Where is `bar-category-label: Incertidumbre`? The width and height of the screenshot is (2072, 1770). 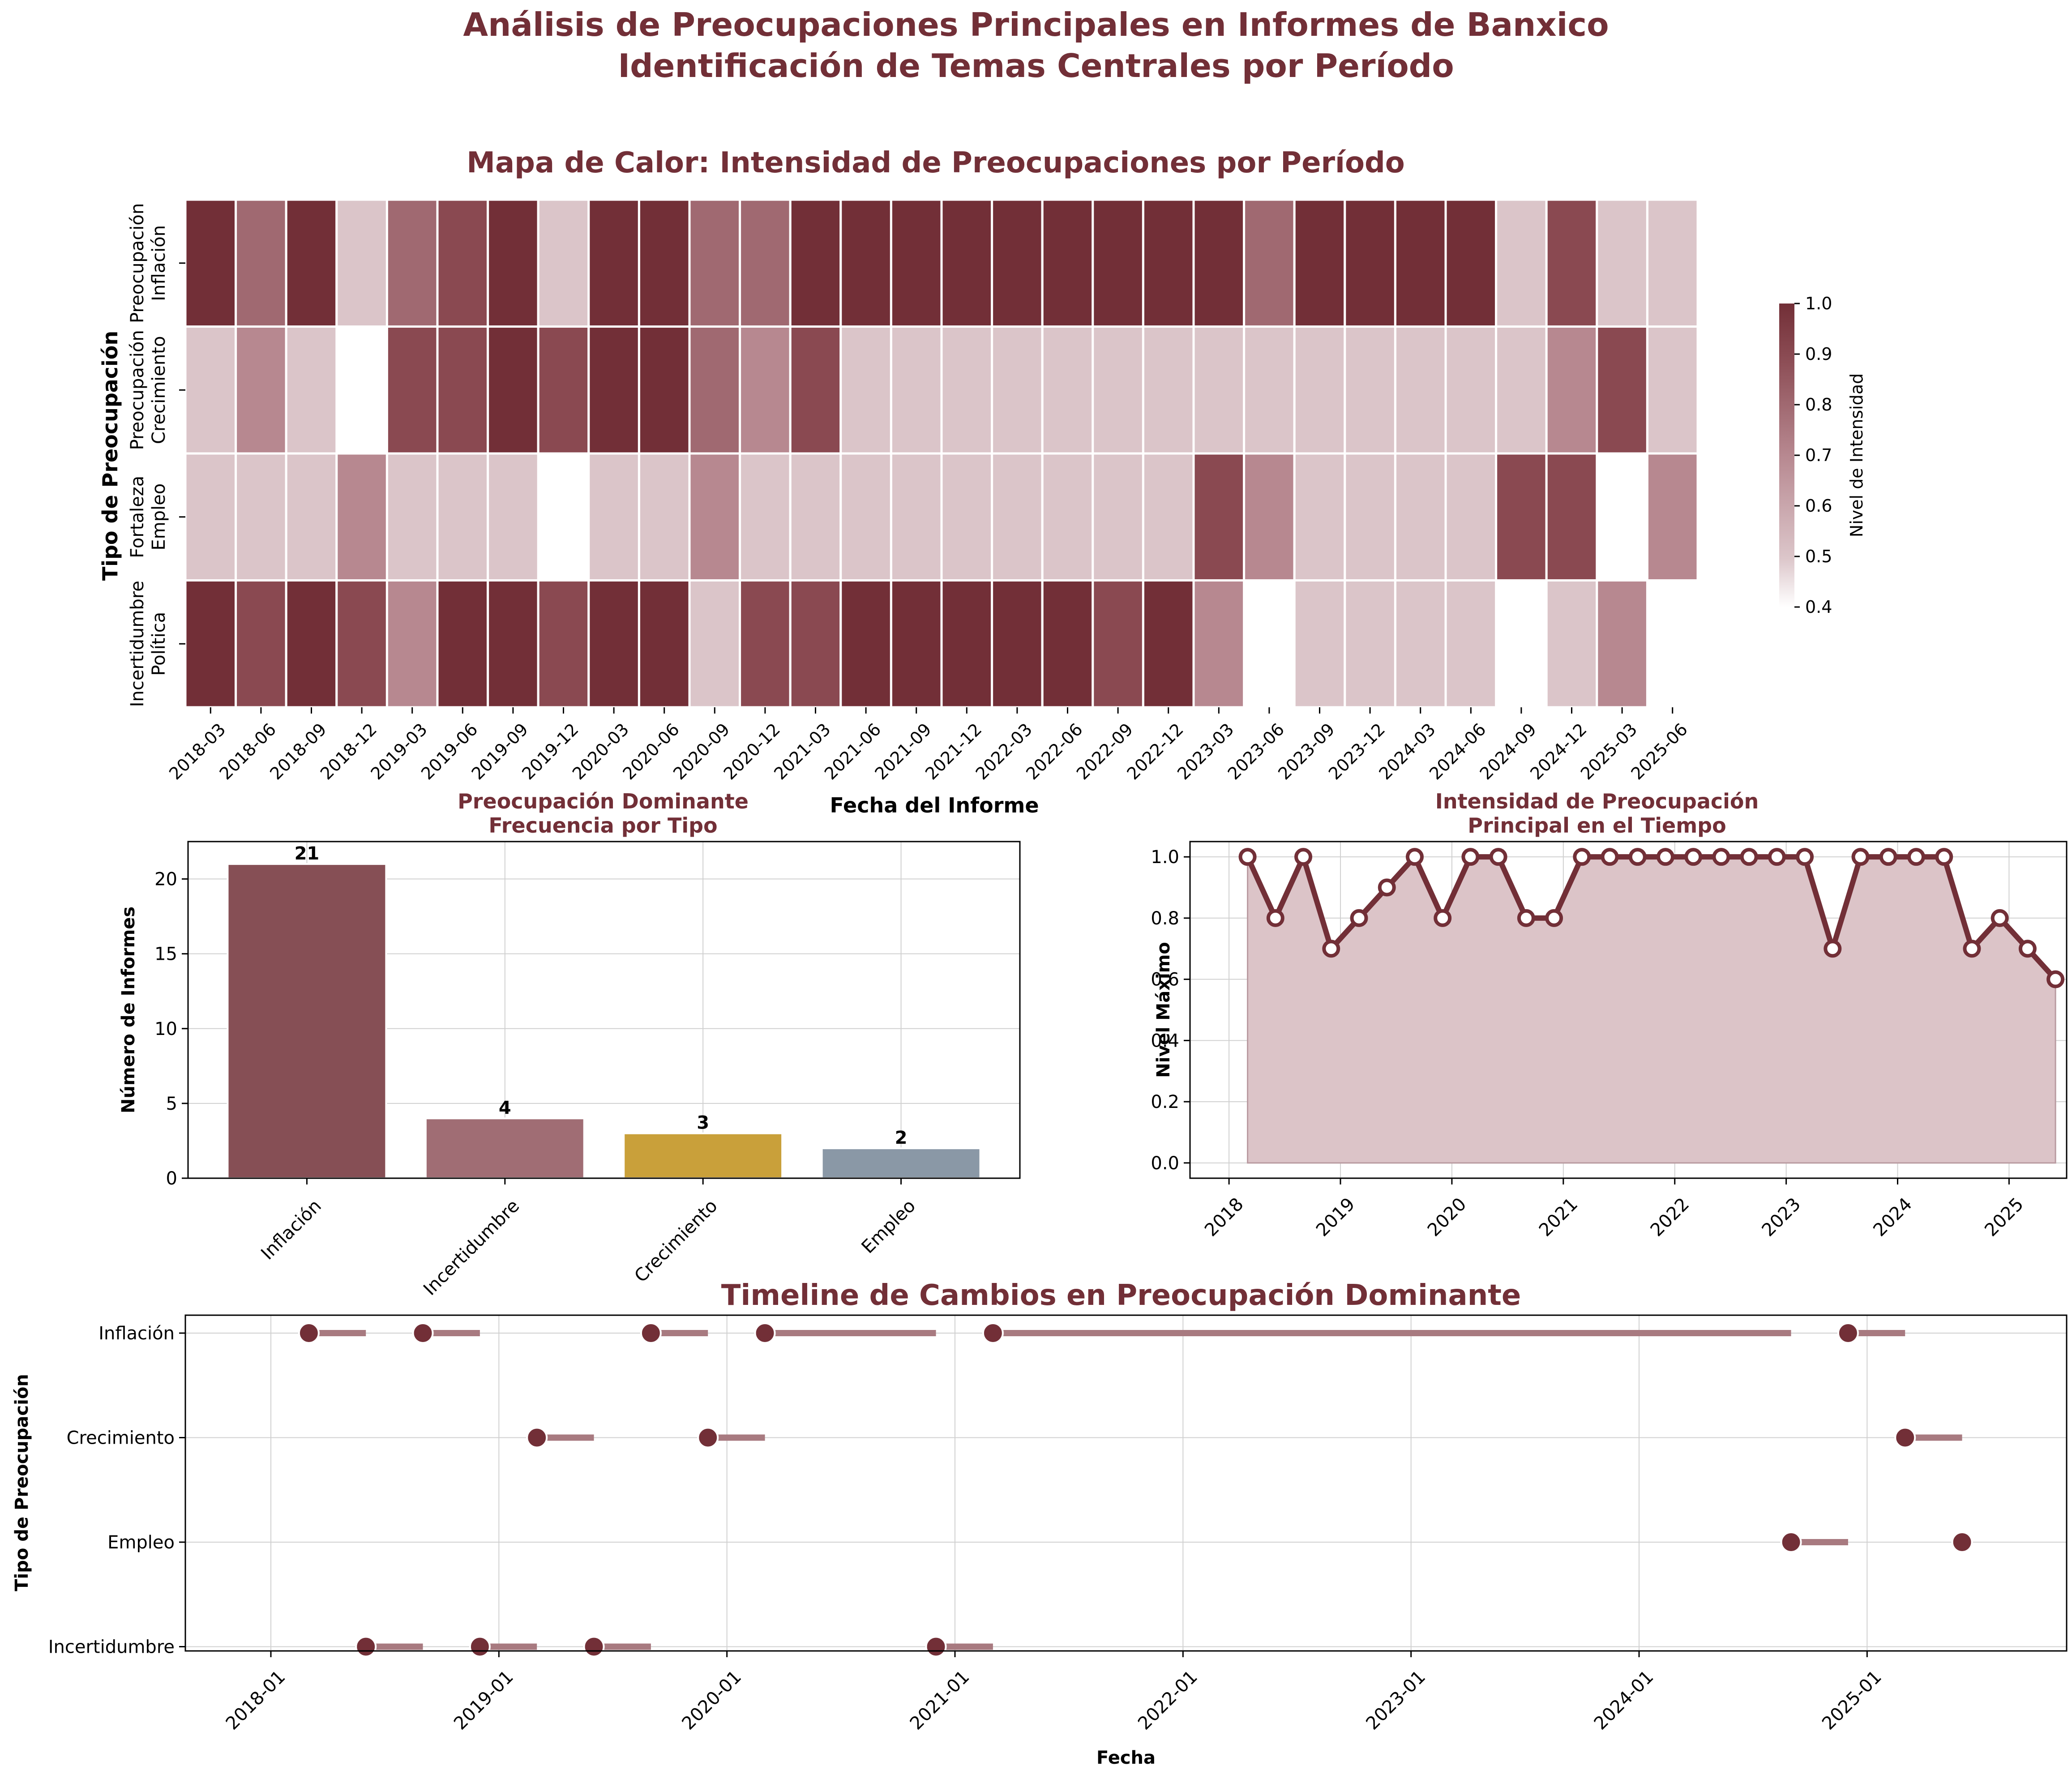
bar-category-label: Incertidumbre is located at coordinates (472, 1248).